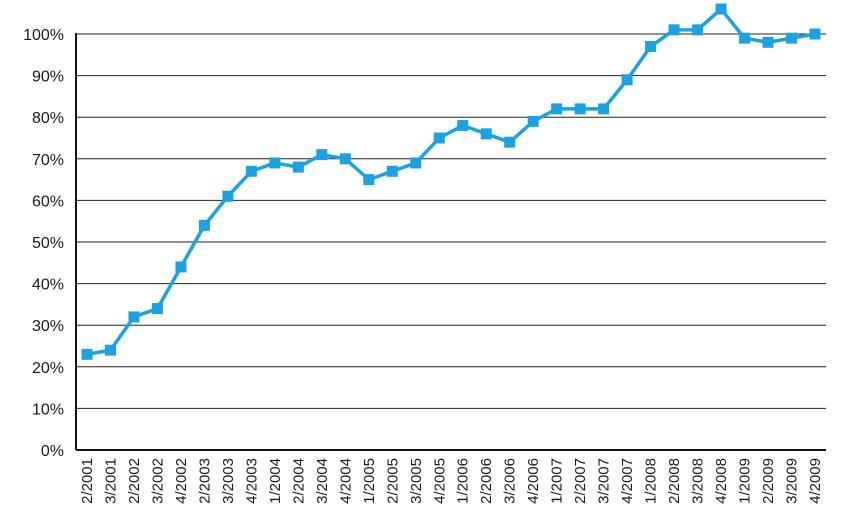  What do you see at coordinates (48, 285) in the screenshot?
I see `y-tick-label: 40%` at bounding box center [48, 285].